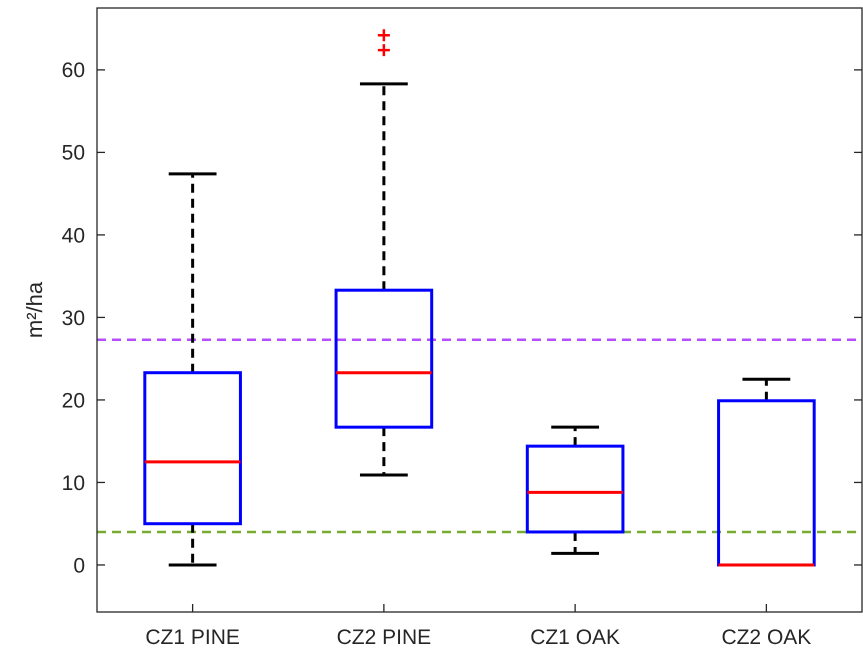 The height and width of the screenshot is (658, 863). Describe the element at coordinates (79, 566) in the screenshot. I see `y-tick-label: 0` at that location.